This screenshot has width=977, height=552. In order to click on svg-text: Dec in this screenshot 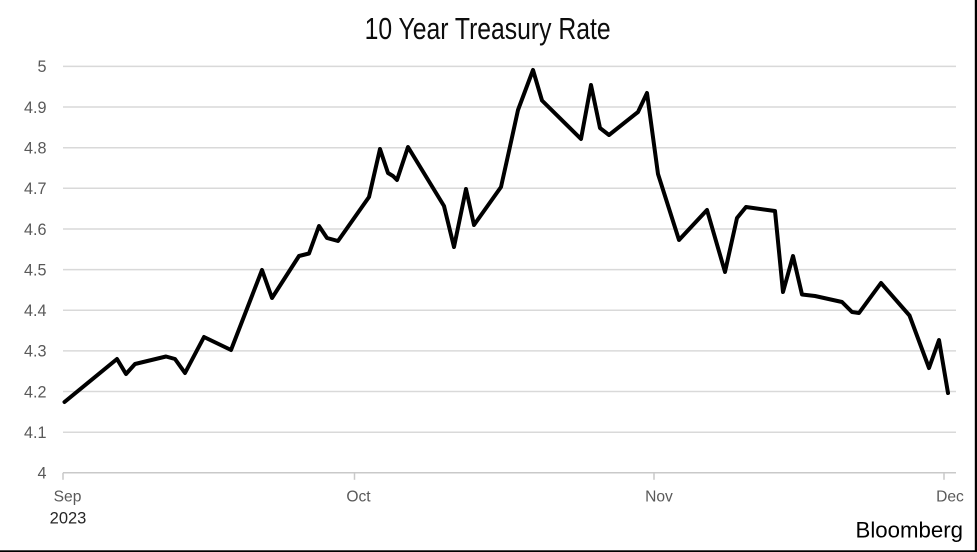, I will do `click(950, 497)`.